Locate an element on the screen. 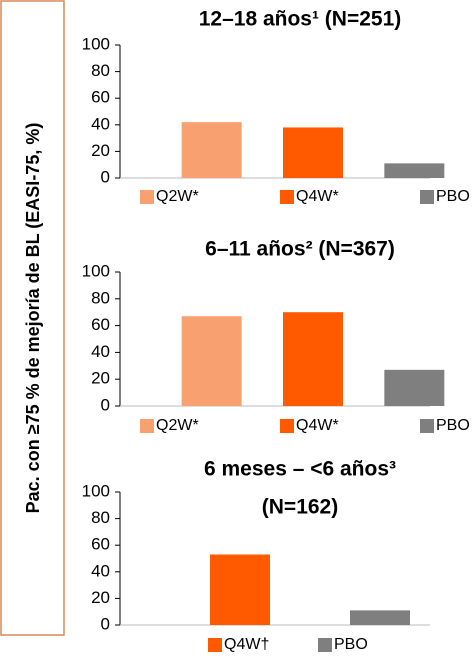 The height and width of the screenshot is (661, 475). legend-label: Q4W† is located at coordinates (246, 644).